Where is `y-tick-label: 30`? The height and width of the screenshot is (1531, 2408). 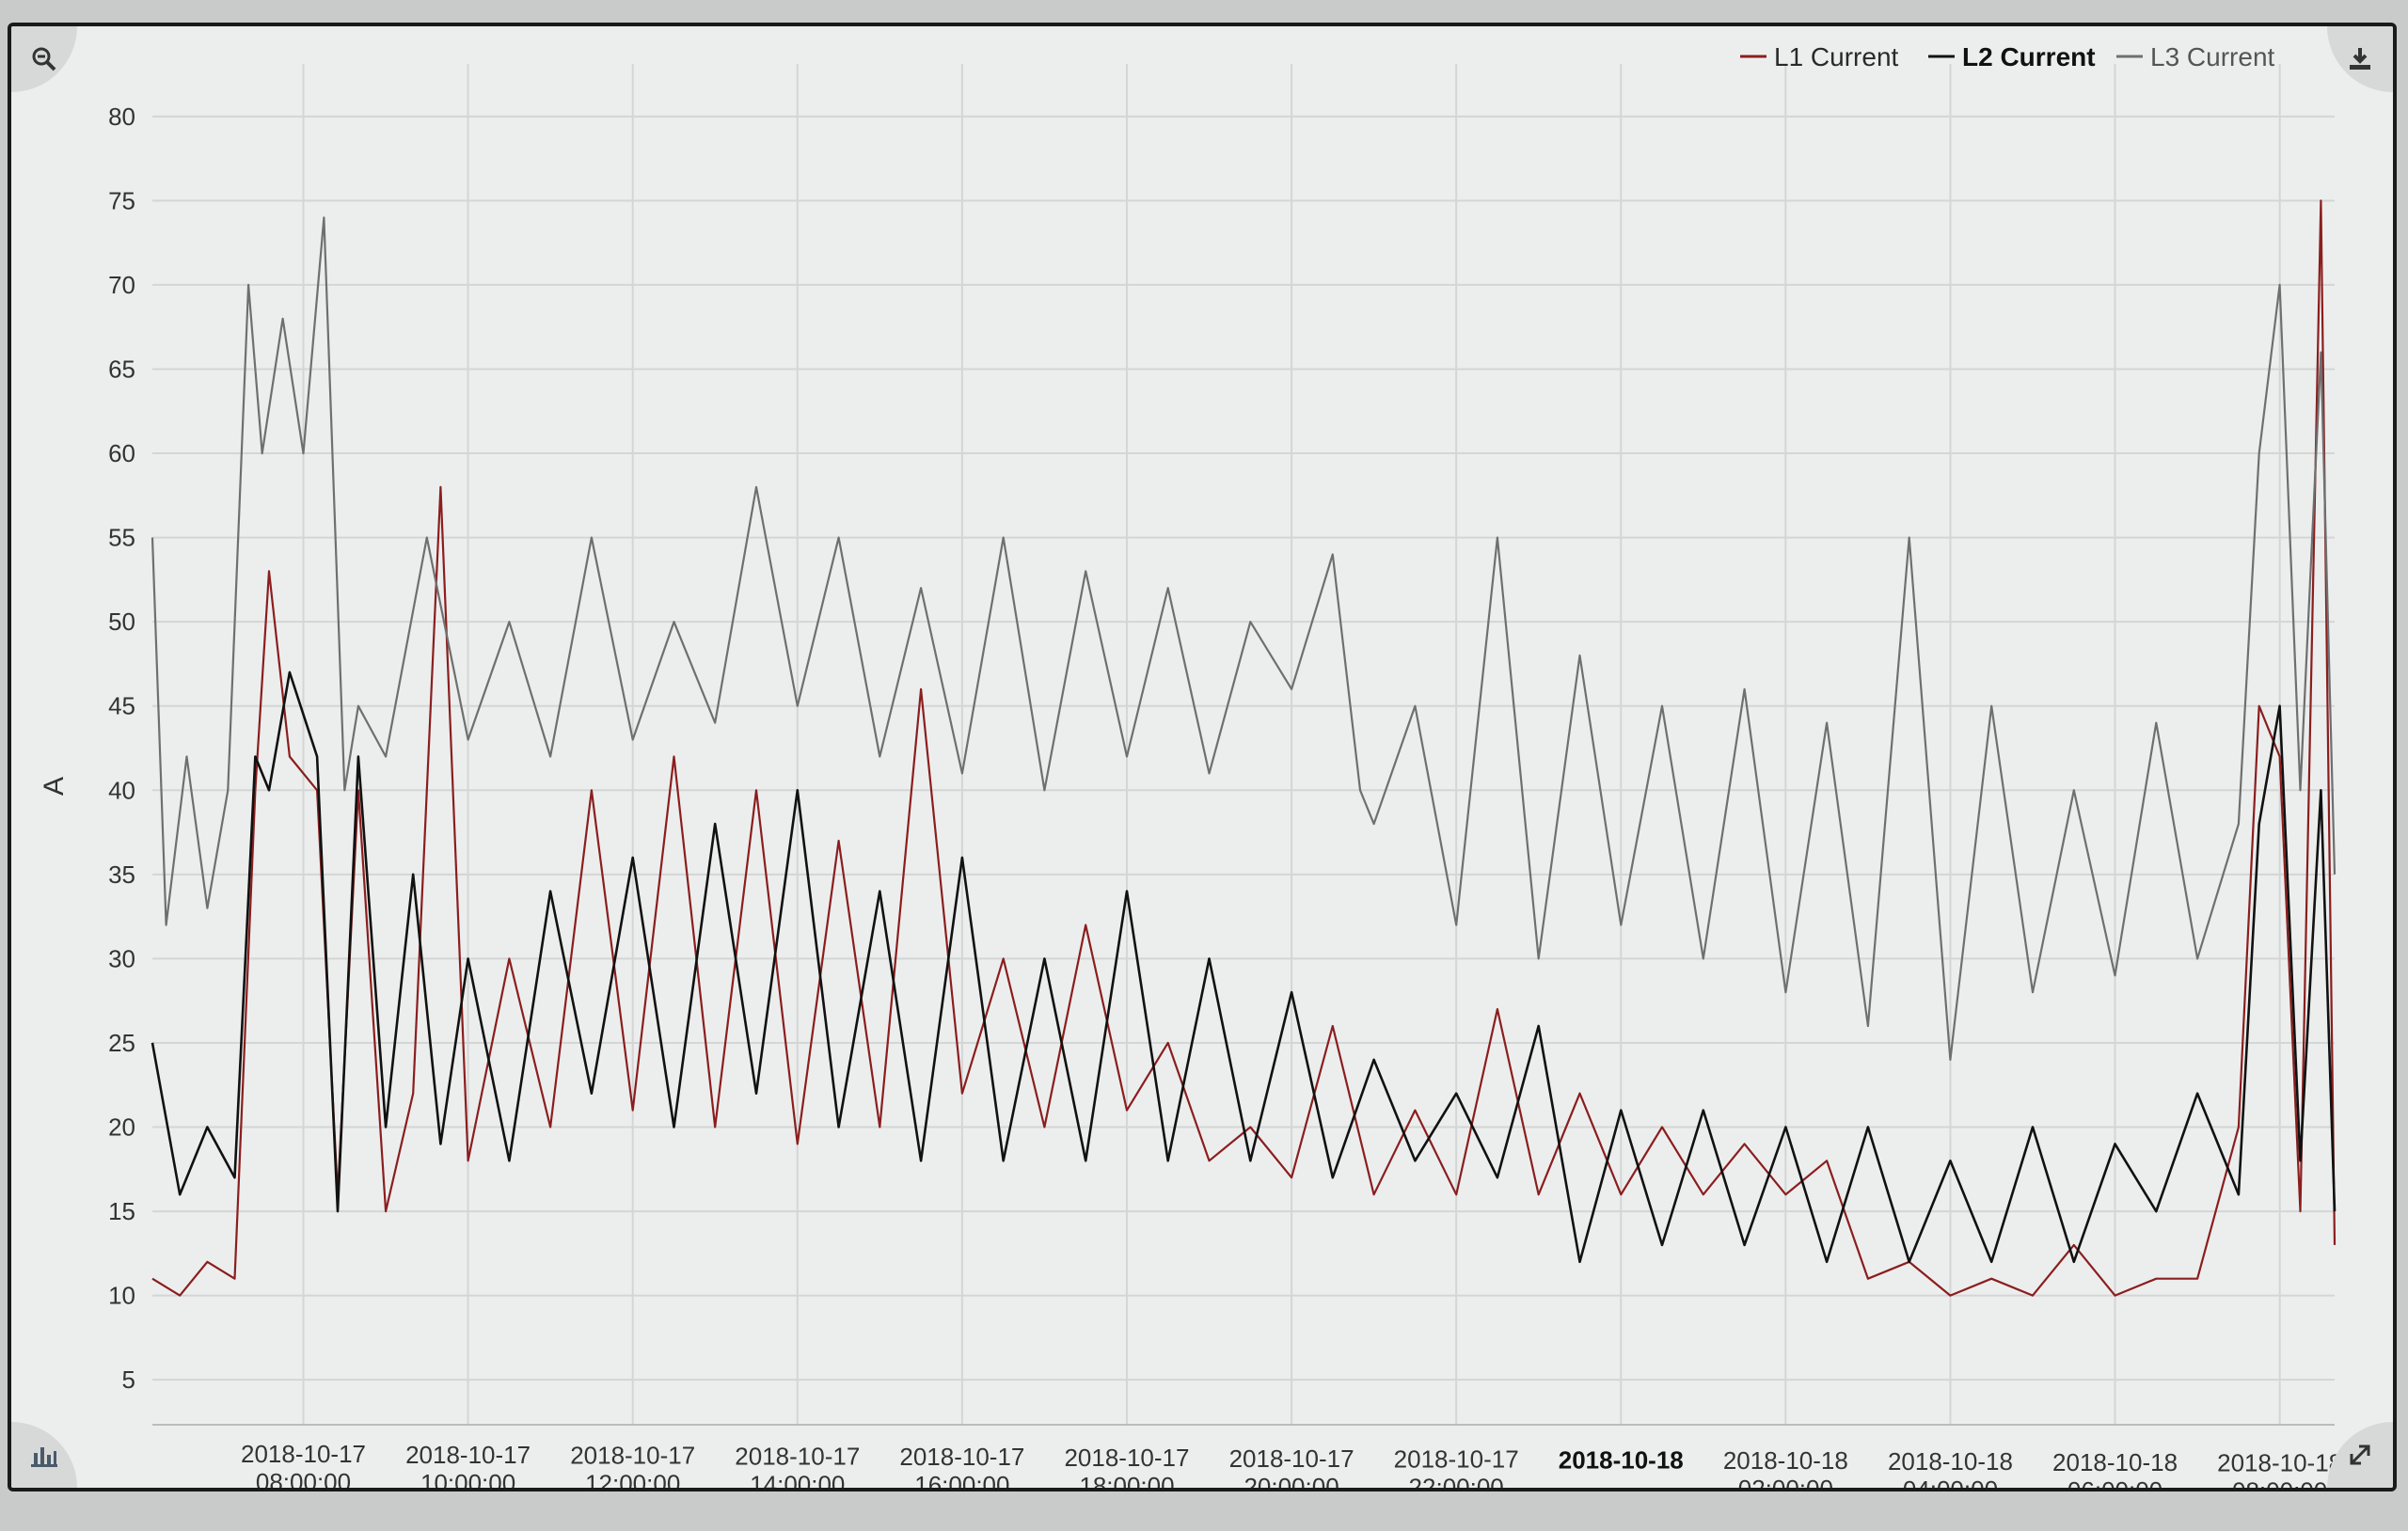
y-tick-label: 30 is located at coordinates (122, 958).